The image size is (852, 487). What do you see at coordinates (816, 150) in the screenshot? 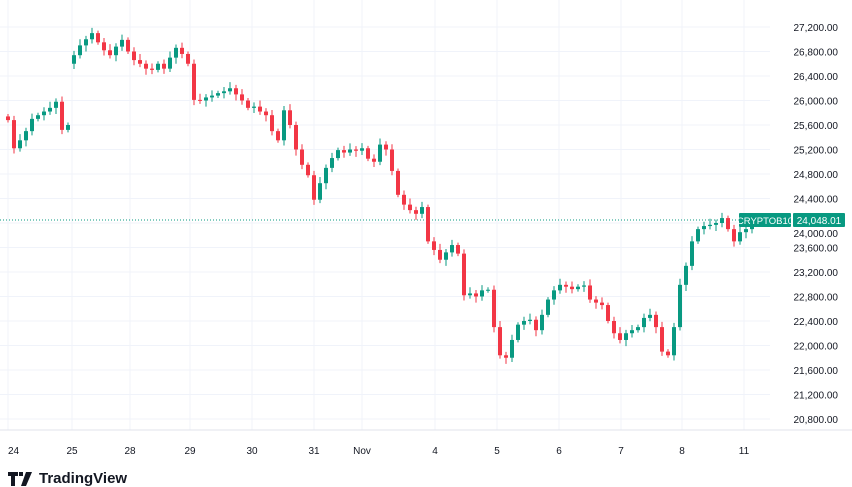
I see `y-tick-label: 25,200.00` at bounding box center [816, 150].